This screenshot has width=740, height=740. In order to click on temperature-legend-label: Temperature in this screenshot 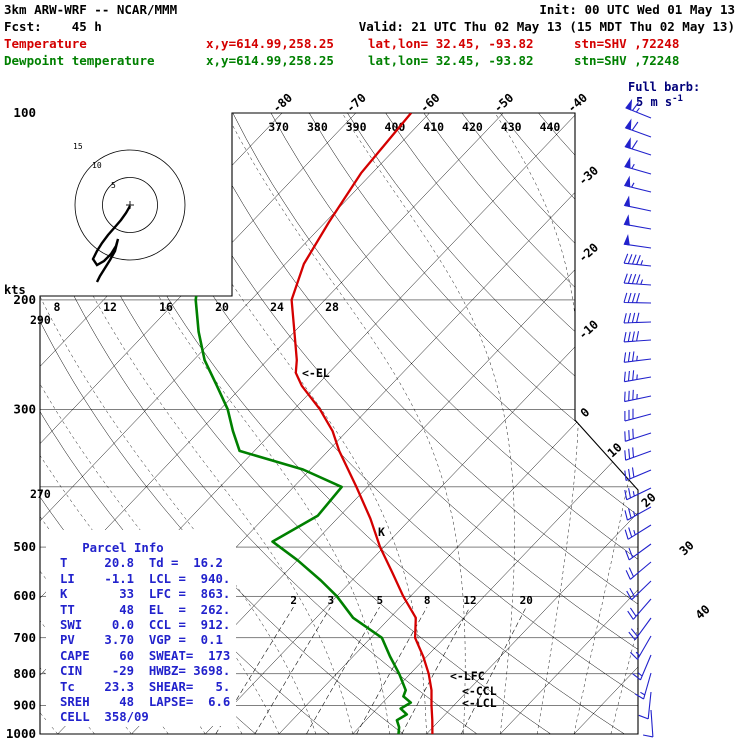, I will do `click(45, 43)`.